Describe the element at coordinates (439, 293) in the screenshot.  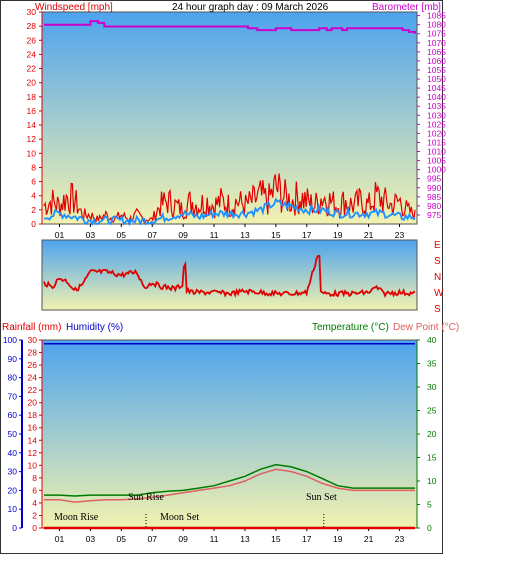
I see `direction-label-w: W` at that location.